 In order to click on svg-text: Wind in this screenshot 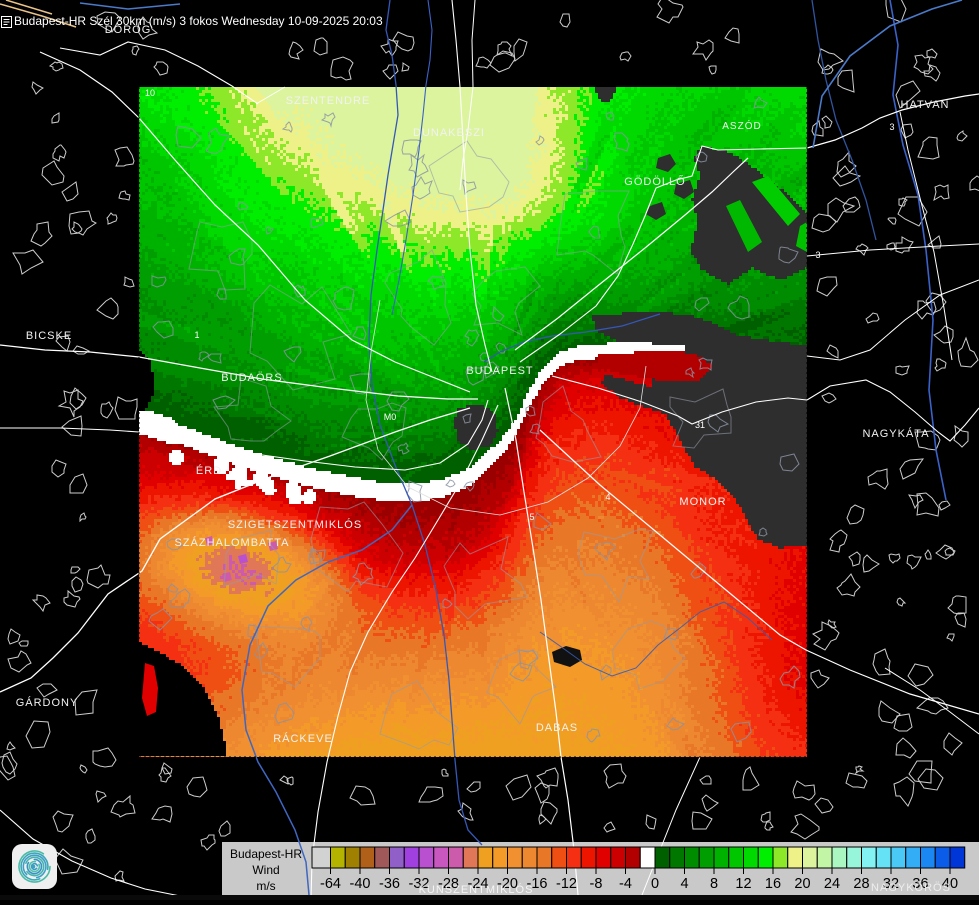, I will do `click(265, 870)`.